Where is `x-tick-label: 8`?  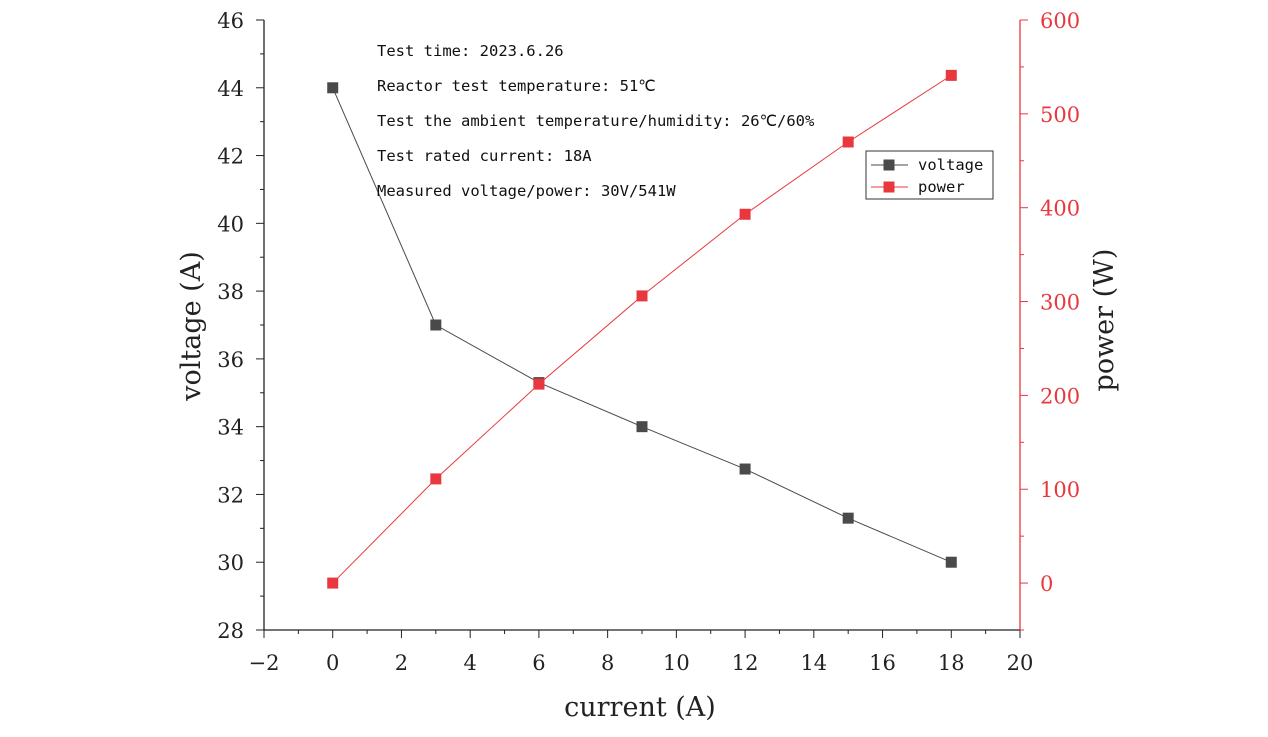
x-tick-label: 8 is located at coordinates (607, 663).